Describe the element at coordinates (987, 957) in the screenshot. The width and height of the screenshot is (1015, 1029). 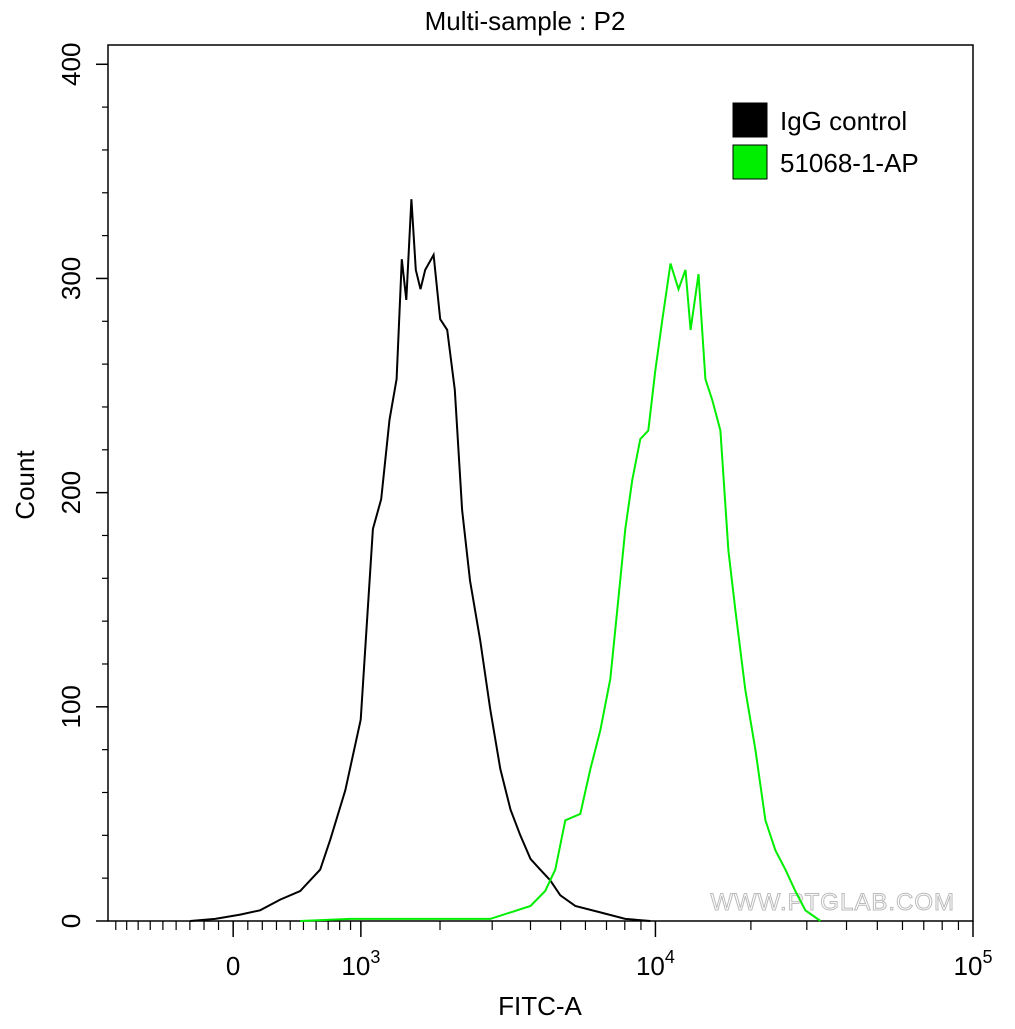
I see `x-tick-exponent: 5` at that location.